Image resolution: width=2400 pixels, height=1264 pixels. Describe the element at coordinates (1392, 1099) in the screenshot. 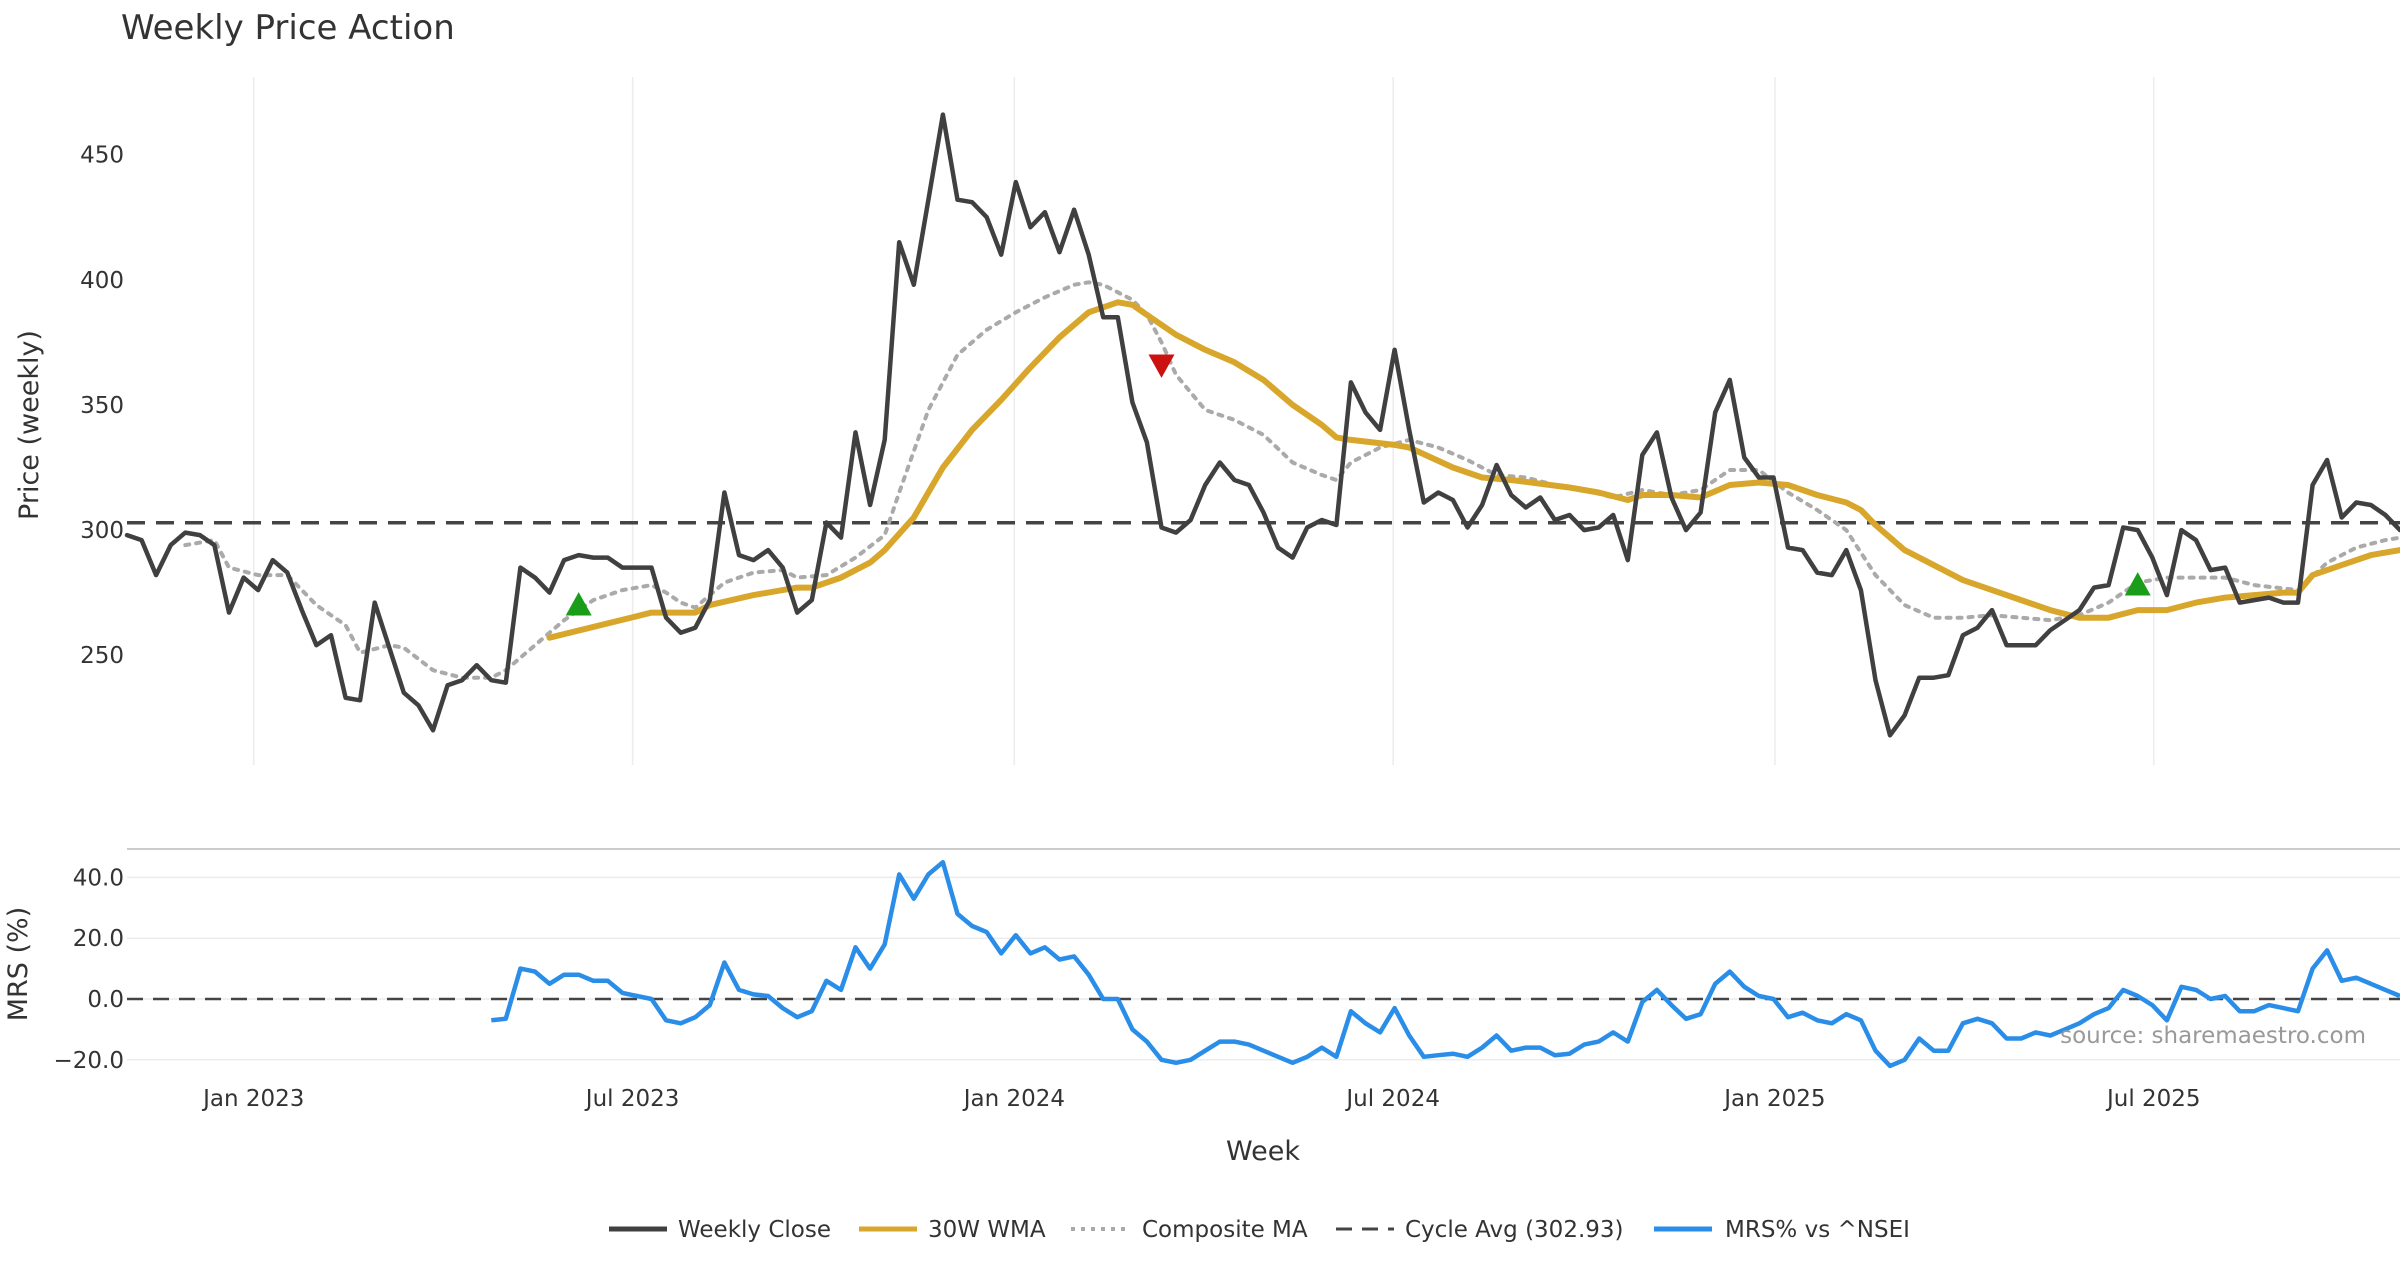

I see `x-tick-label: Jul 2024` at that location.